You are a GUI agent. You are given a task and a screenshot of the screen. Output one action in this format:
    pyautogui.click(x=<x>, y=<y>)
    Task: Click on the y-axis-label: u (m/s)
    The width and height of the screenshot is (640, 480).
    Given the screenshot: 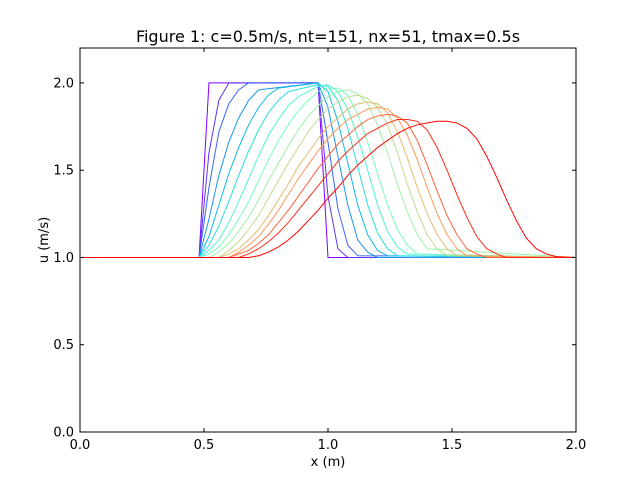 What is the action you would take?
    pyautogui.click(x=44, y=240)
    